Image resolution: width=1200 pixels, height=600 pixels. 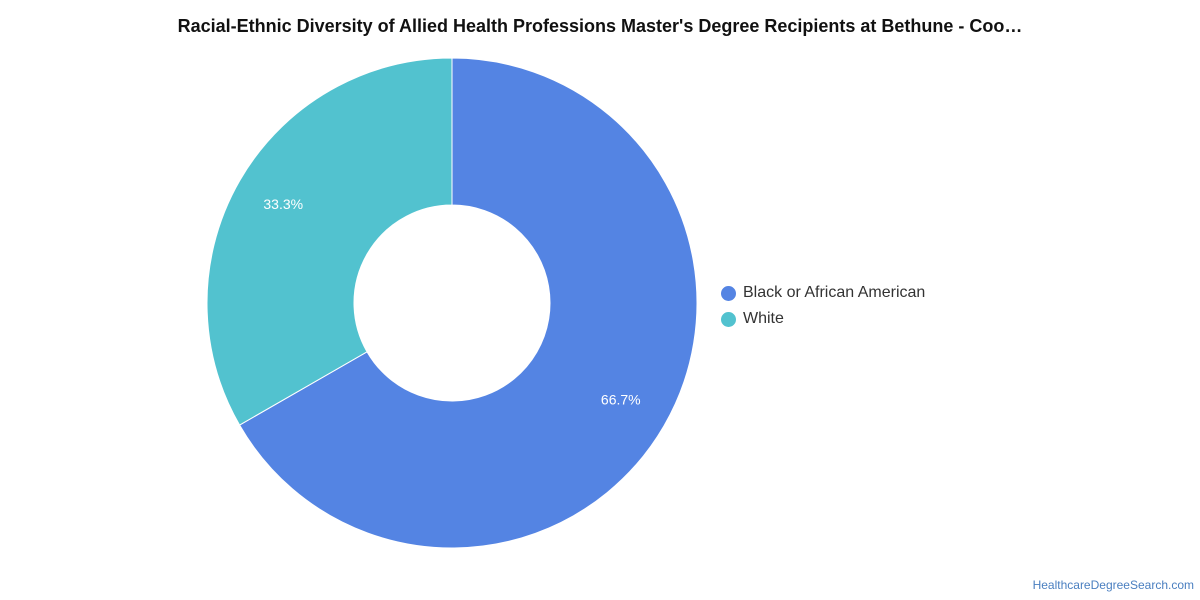 I want to click on donut-slice-labels: 66.7% 33.3%, so click(x=451, y=301).